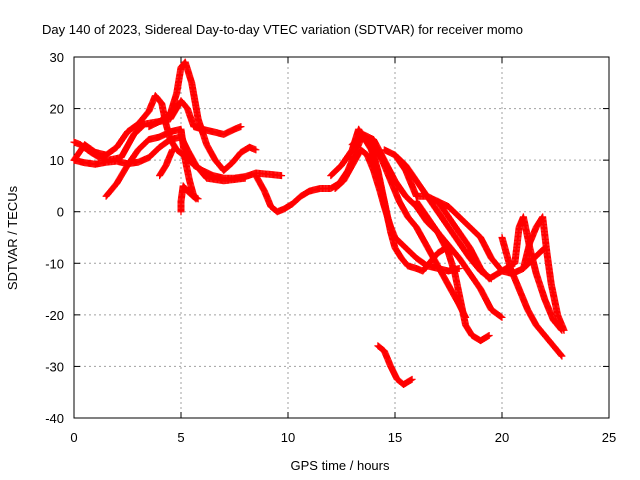 Image resolution: width=640 pixels, height=480 pixels. I want to click on x-tick-label: 5, so click(180, 437).